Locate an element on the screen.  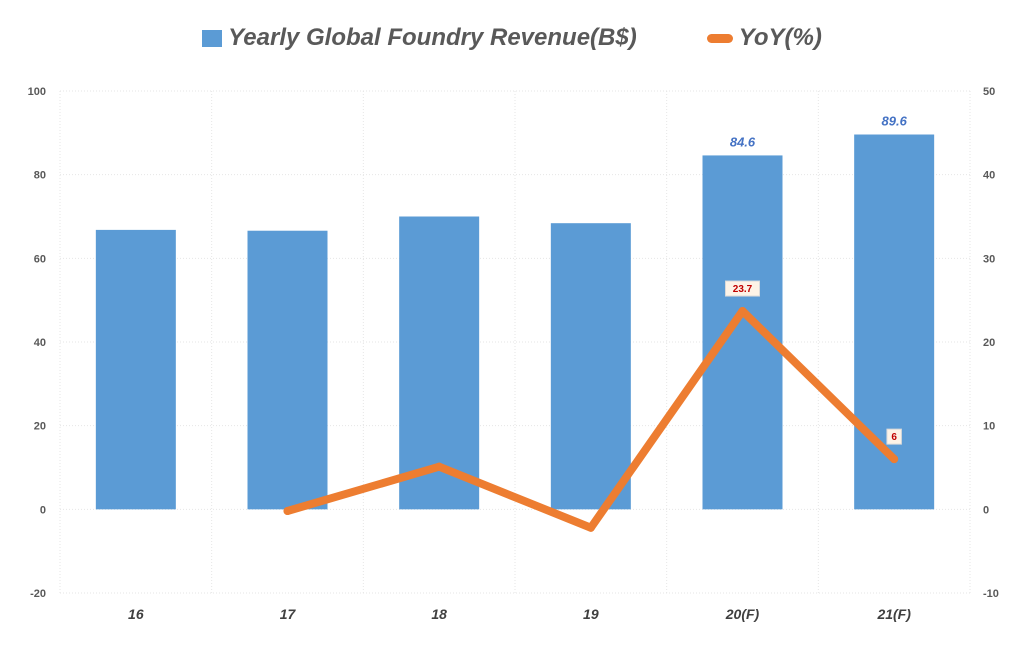
y-right-tick-label: 0 is located at coordinates (986, 510).